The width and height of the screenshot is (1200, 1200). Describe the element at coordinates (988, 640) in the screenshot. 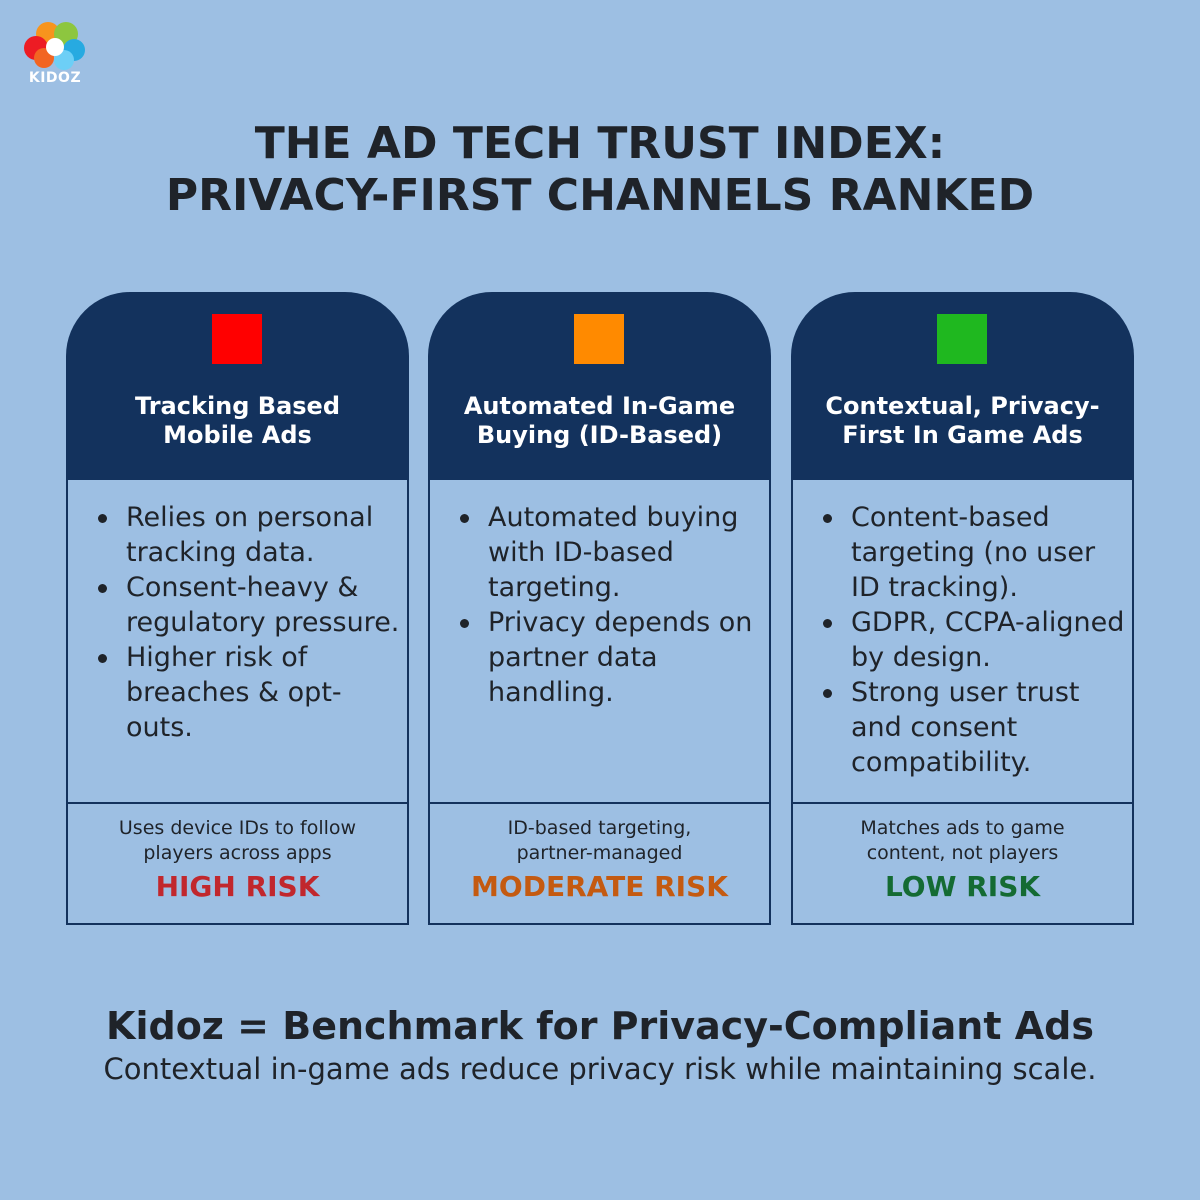

I see `bullet-text: GDPR, CCPA-aligned by design.` at that location.